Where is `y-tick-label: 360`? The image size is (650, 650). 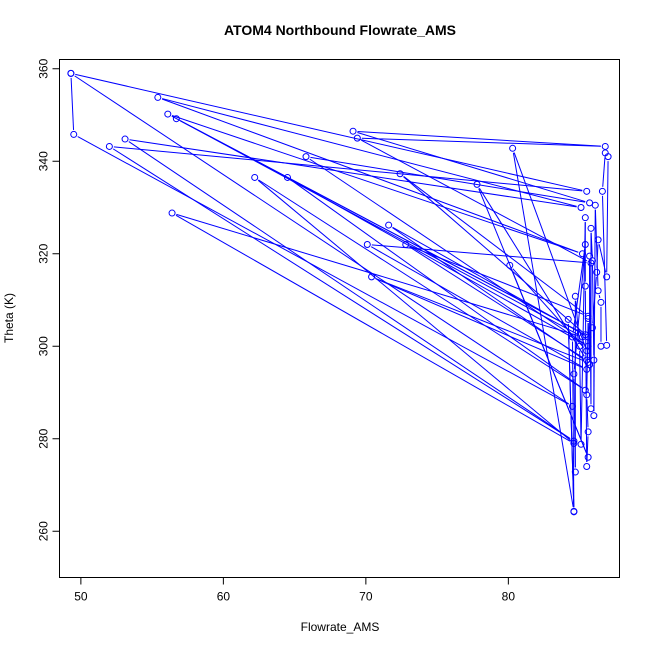
y-tick-label: 360 is located at coordinates (44, 68).